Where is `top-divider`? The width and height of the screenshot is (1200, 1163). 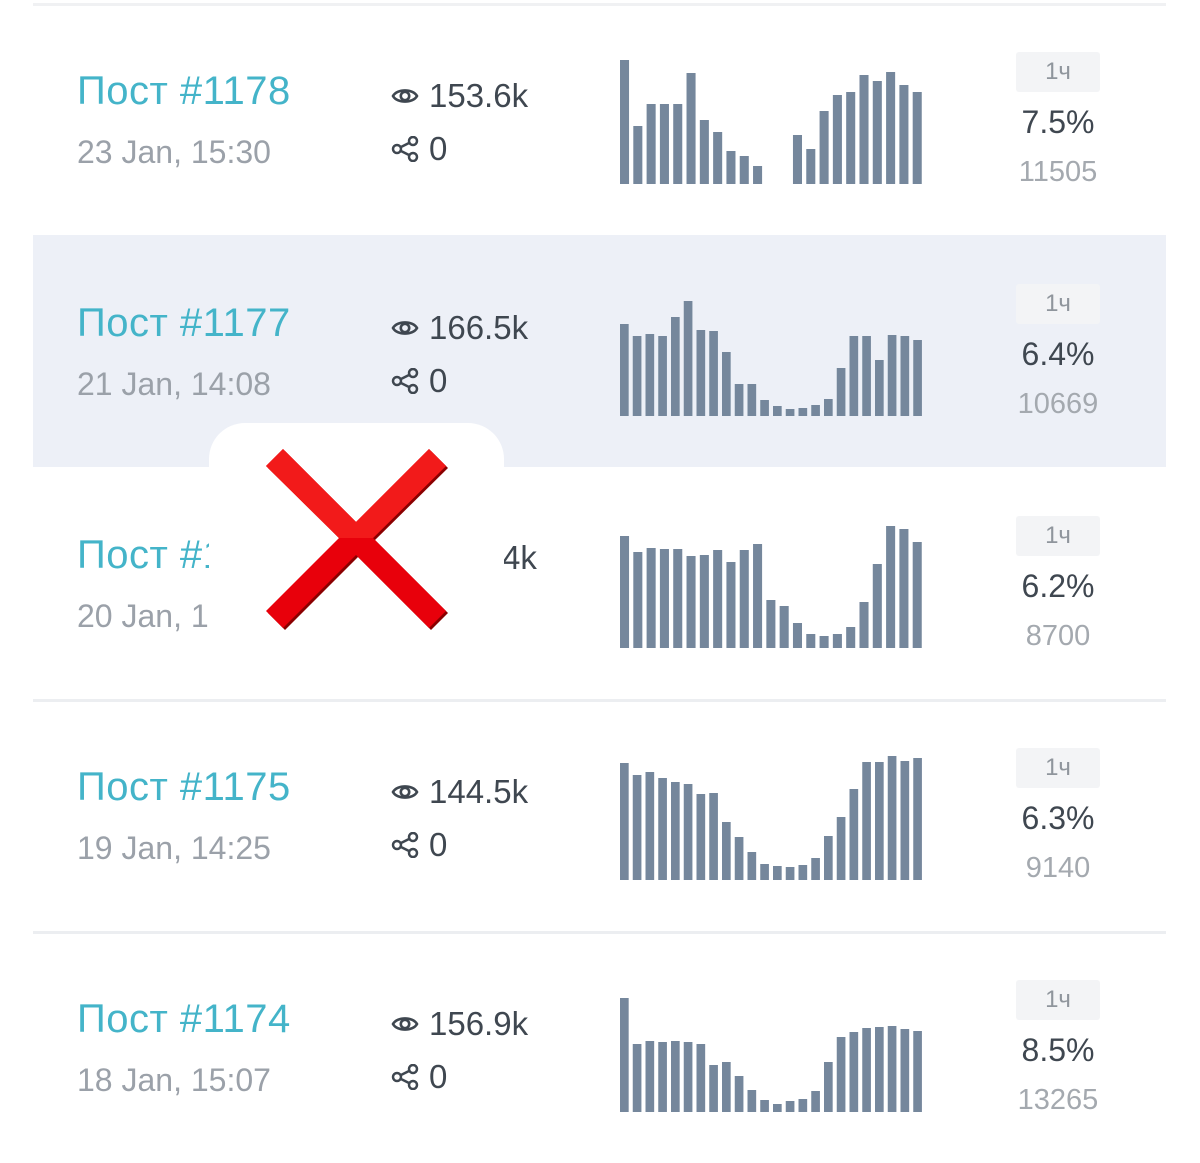 top-divider is located at coordinates (599, 4).